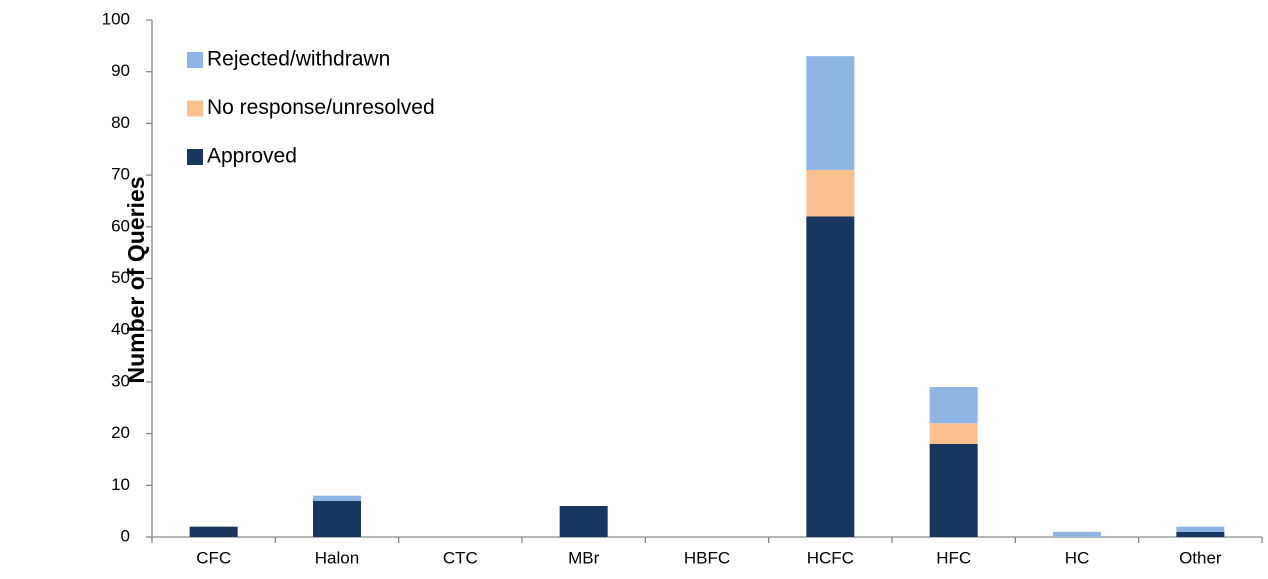  What do you see at coordinates (460, 557) in the screenshot?
I see `x-tick-label: CTC` at bounding box center [460, 557].